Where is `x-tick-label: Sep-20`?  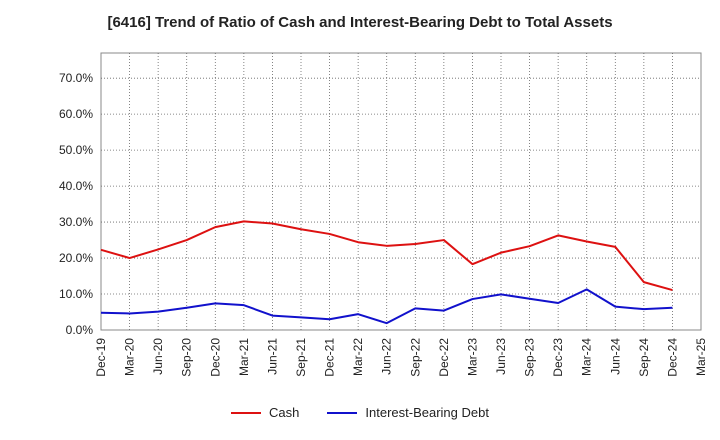
x-tick-label: Sep-20 is located at coordinates (187, 357).